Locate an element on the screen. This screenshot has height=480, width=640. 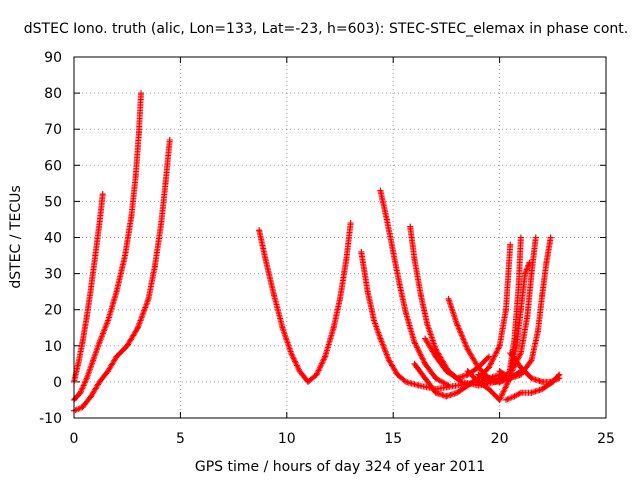
y-tick-label: 20 is located at coordinates (53, 311).